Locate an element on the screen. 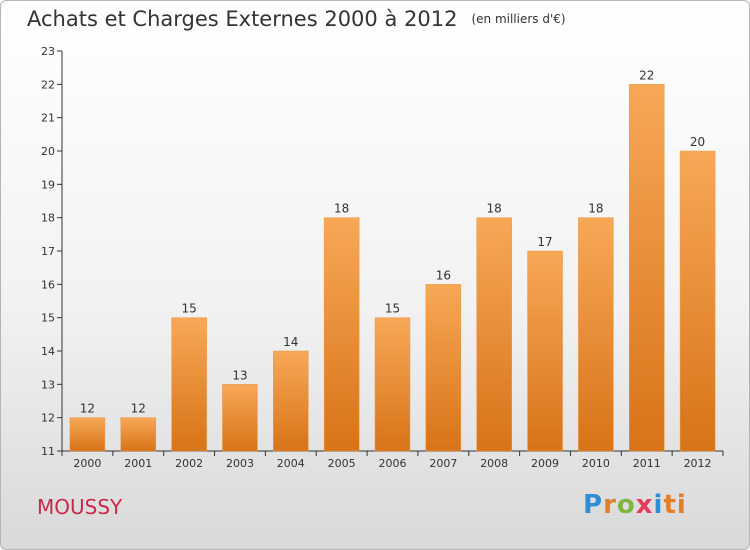  y-tick-label: 16 is located at coordinates (48, 284).